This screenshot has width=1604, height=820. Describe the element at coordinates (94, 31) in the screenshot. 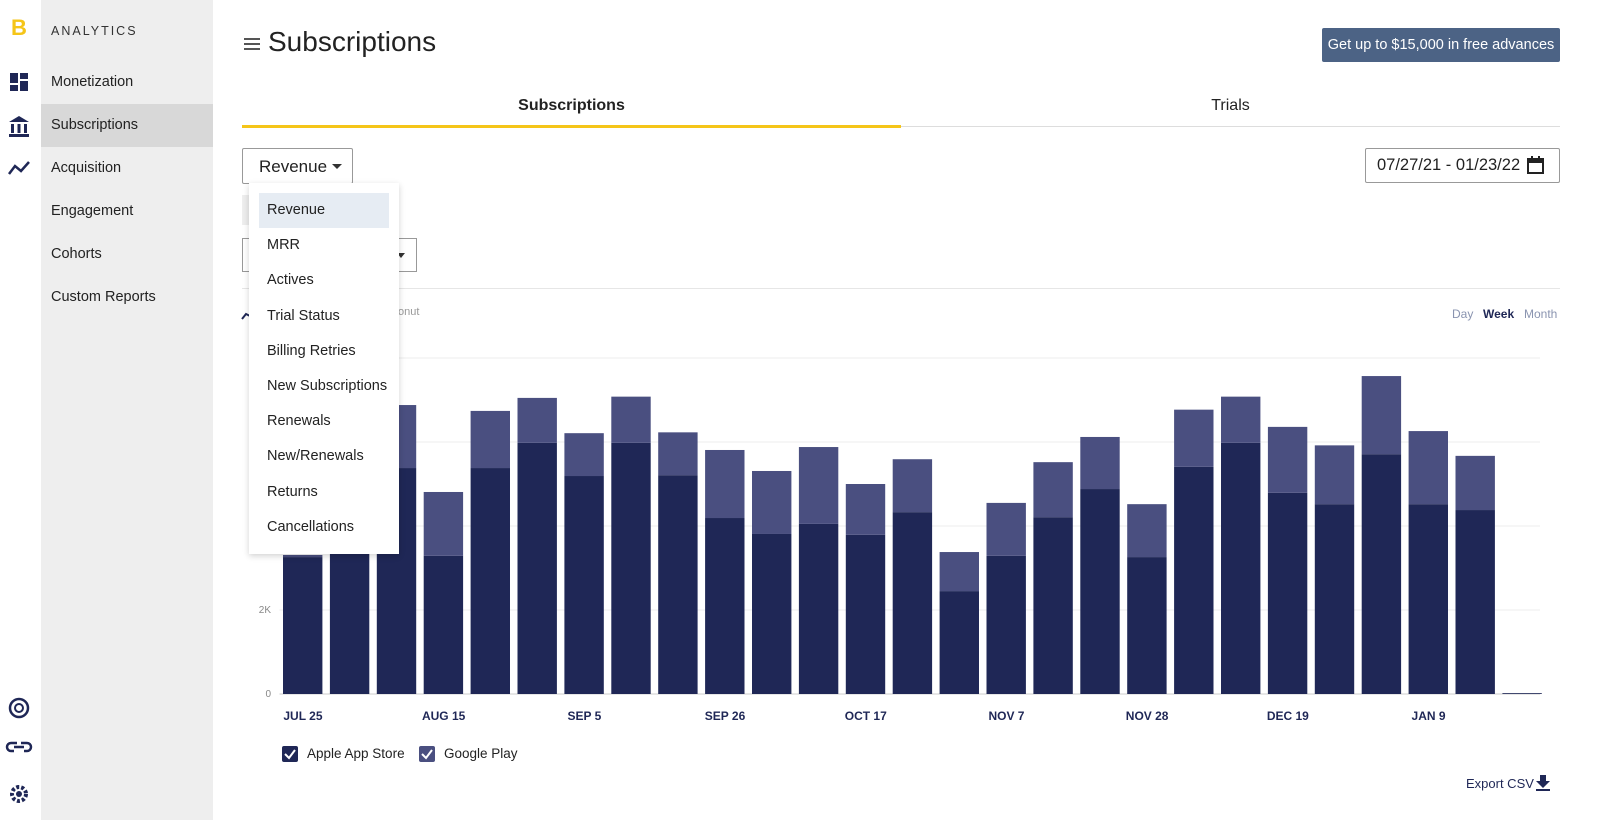

I see `section-label: ANALYTICS` at that location.